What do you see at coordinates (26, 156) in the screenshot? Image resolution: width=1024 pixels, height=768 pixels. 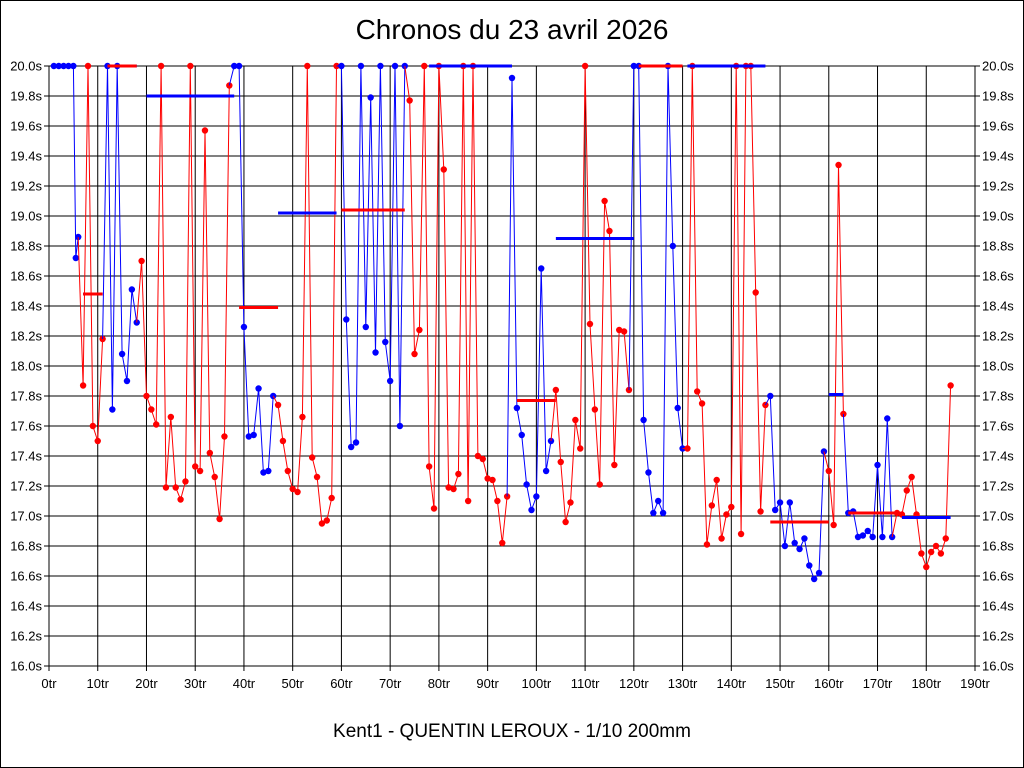 I see `y-tick-label-left: 19.4s` at bounding box center [26, 156].